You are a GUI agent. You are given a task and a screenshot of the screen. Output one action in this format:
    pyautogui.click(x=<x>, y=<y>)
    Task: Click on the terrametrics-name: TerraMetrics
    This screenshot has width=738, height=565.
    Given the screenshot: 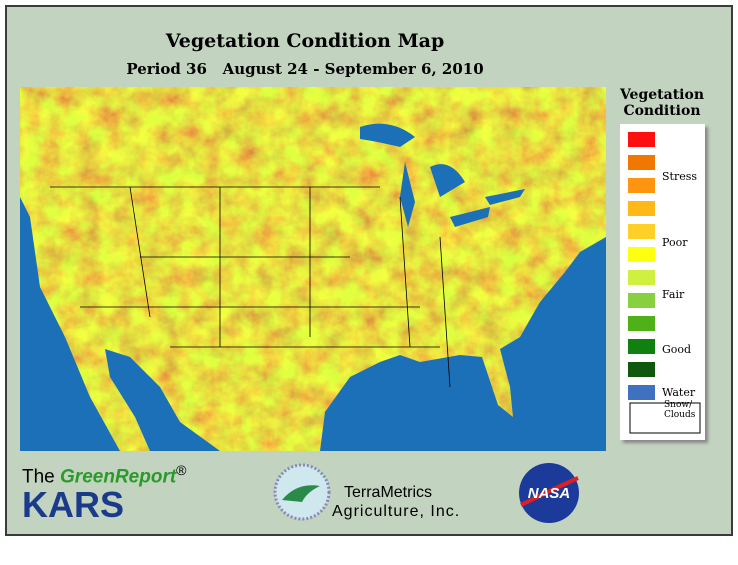 What is the action you would take?
    pyautogui.click(x=388, y=492)
    